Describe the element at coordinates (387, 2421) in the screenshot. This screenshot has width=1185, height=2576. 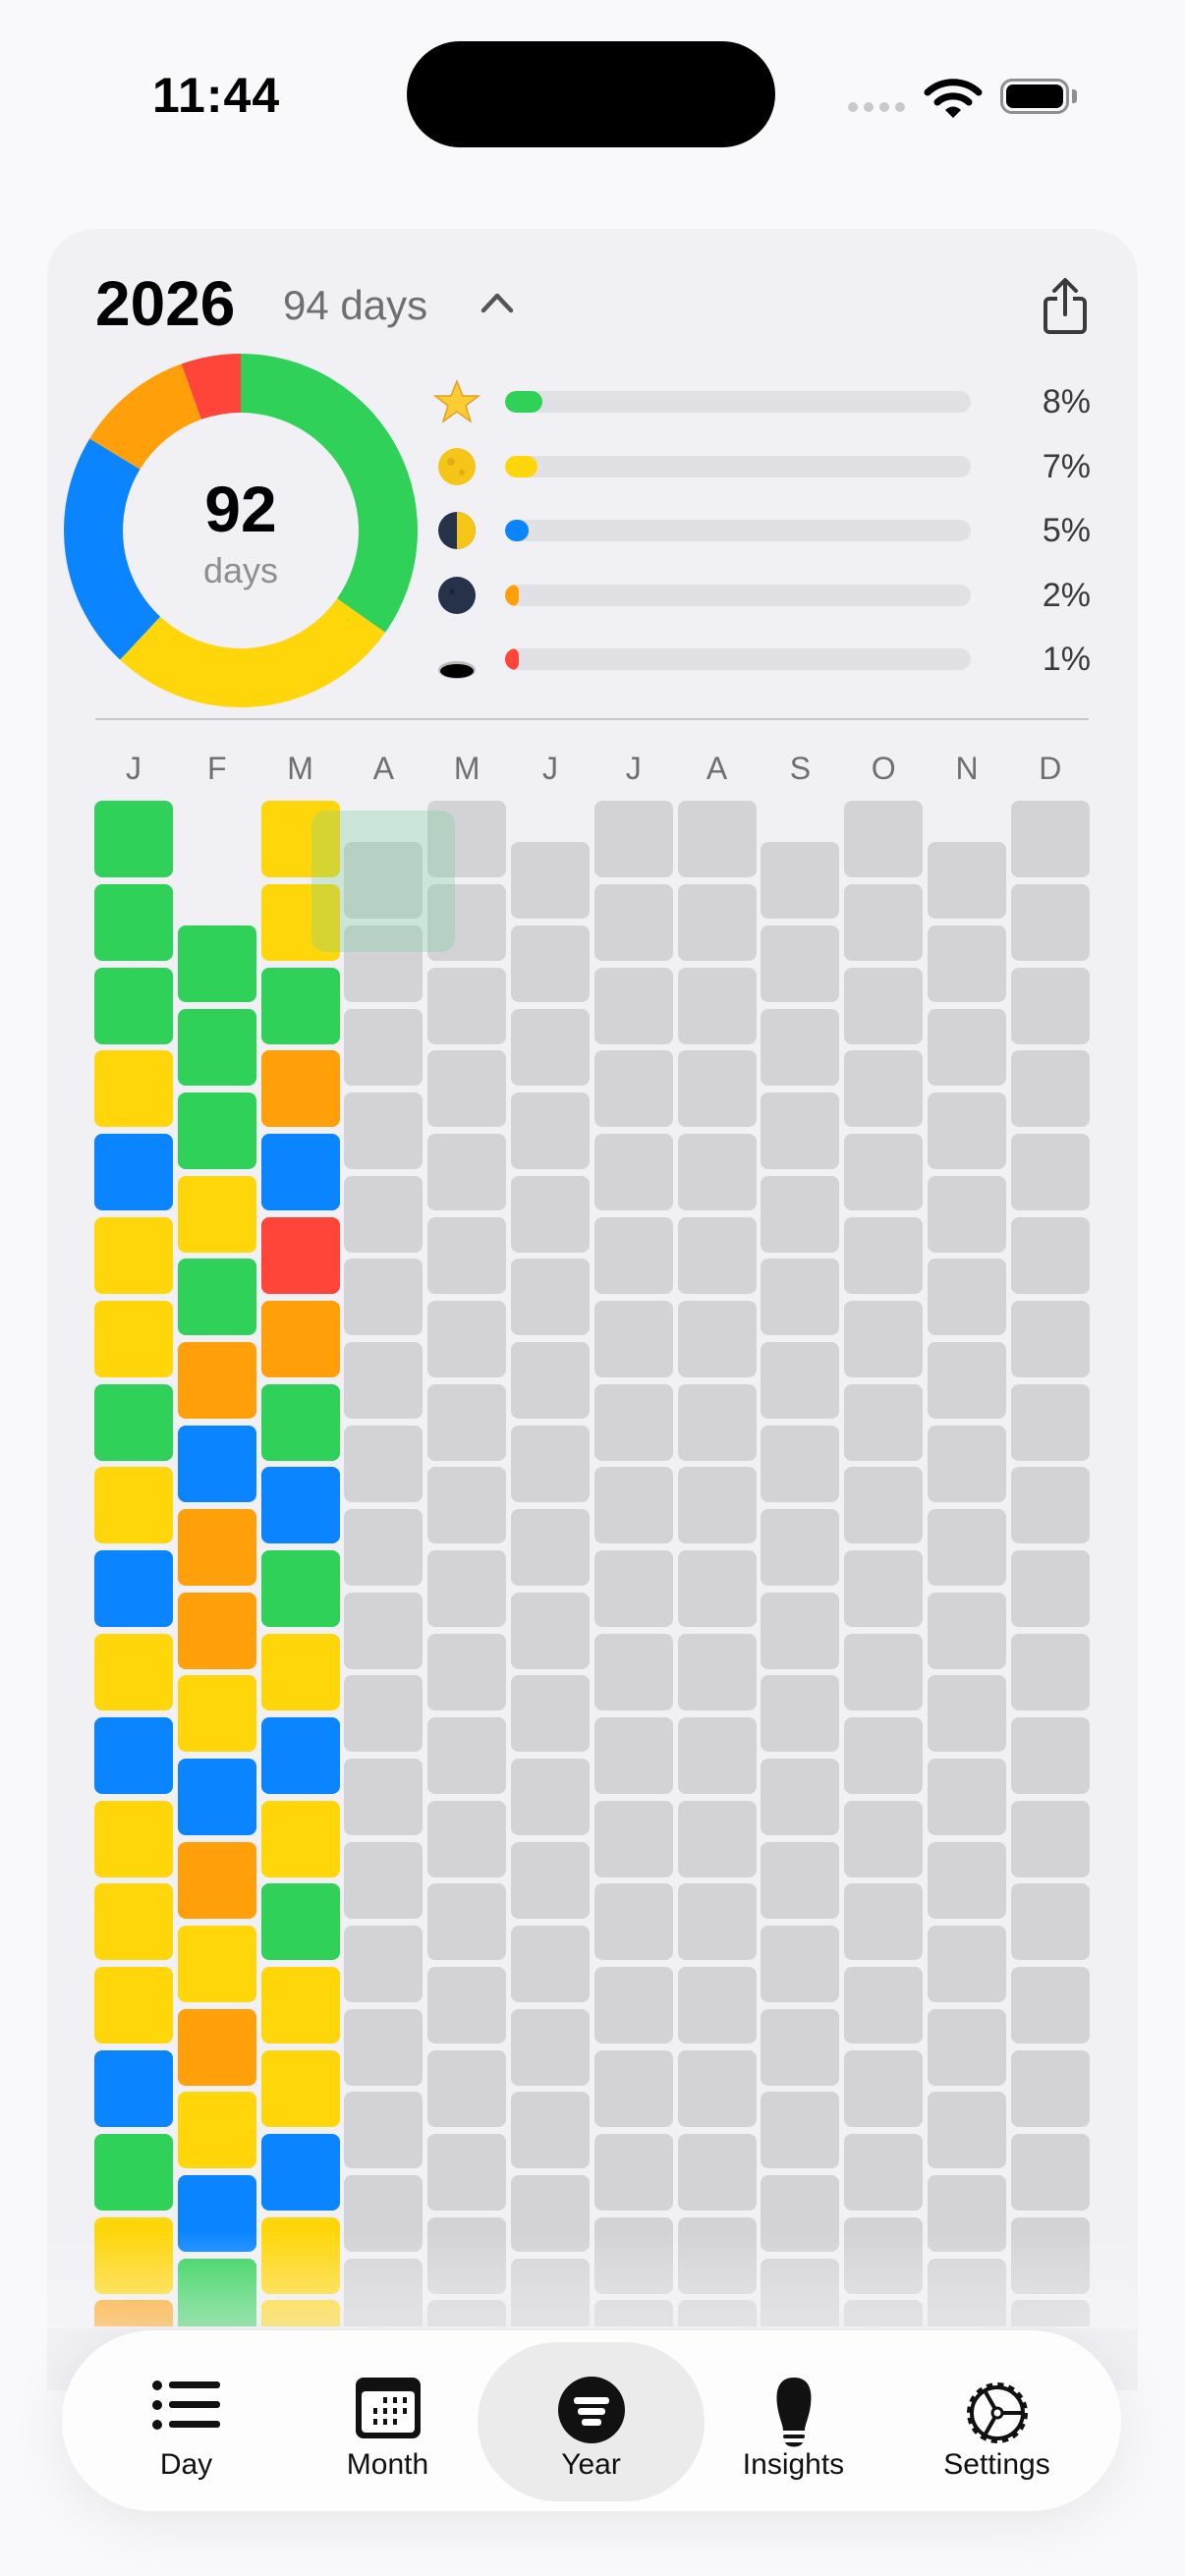
I see `tab-month: Month` at that location.